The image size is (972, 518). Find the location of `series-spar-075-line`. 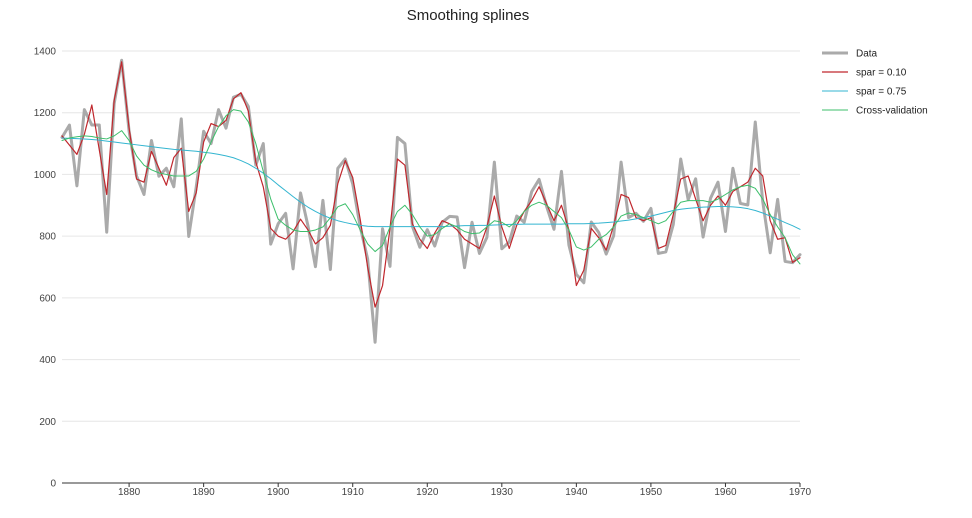

series-spar-075-line is located at coordinates (431, 183).